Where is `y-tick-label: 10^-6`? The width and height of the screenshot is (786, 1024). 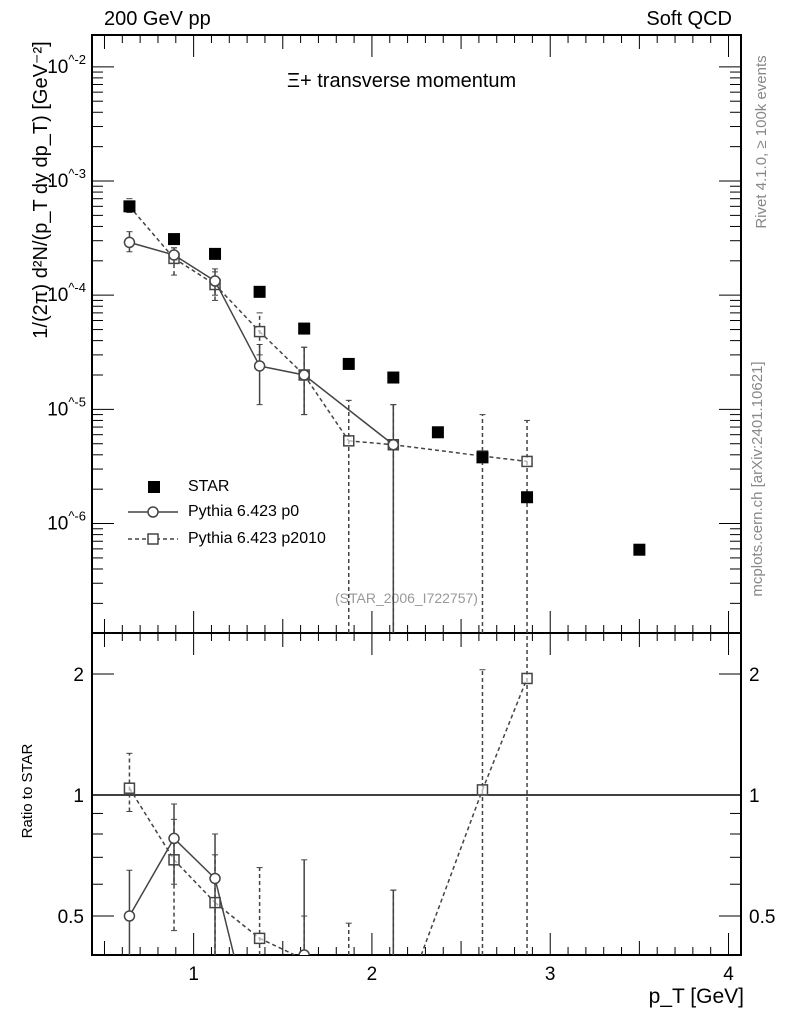 y-tick-label: 10^-6 is located at coordinates (66, 522).